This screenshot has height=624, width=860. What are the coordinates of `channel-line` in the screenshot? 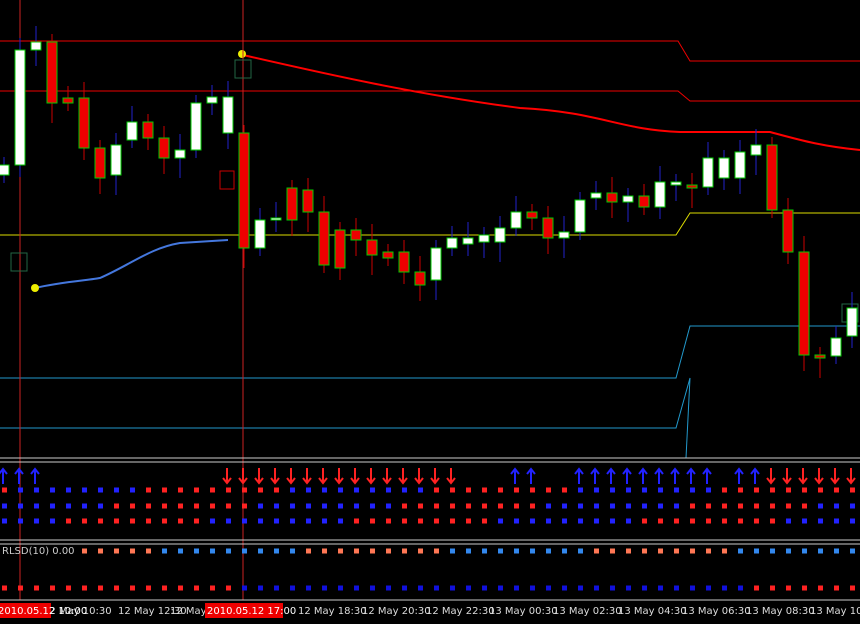 It's located at (345, 418).